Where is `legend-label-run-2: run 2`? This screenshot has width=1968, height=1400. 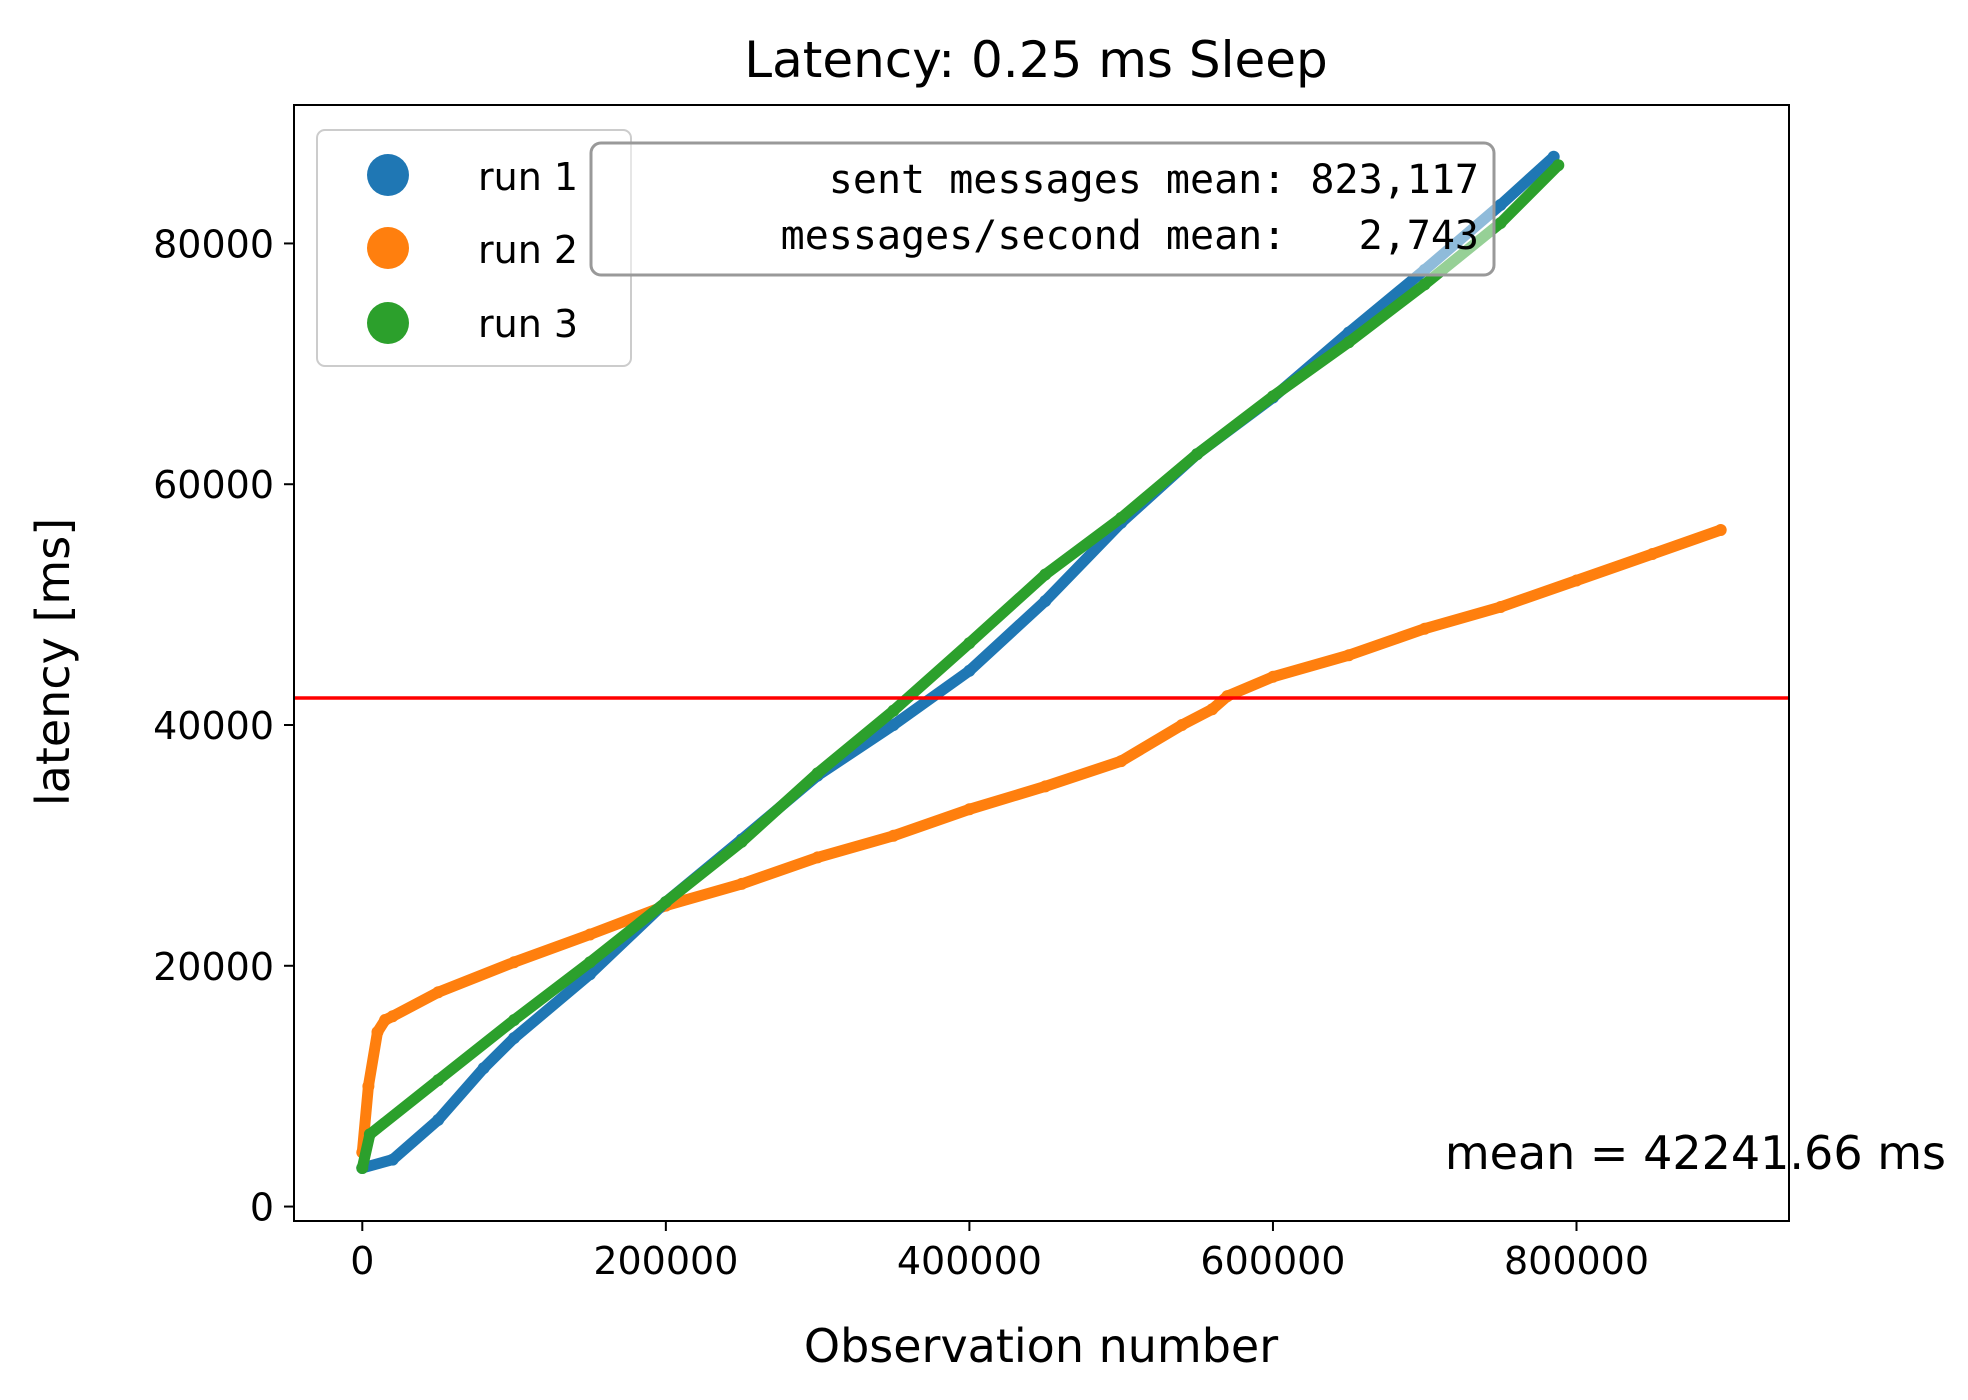 legend-label-run-2: run 2 is located at coordinates (528, 250).